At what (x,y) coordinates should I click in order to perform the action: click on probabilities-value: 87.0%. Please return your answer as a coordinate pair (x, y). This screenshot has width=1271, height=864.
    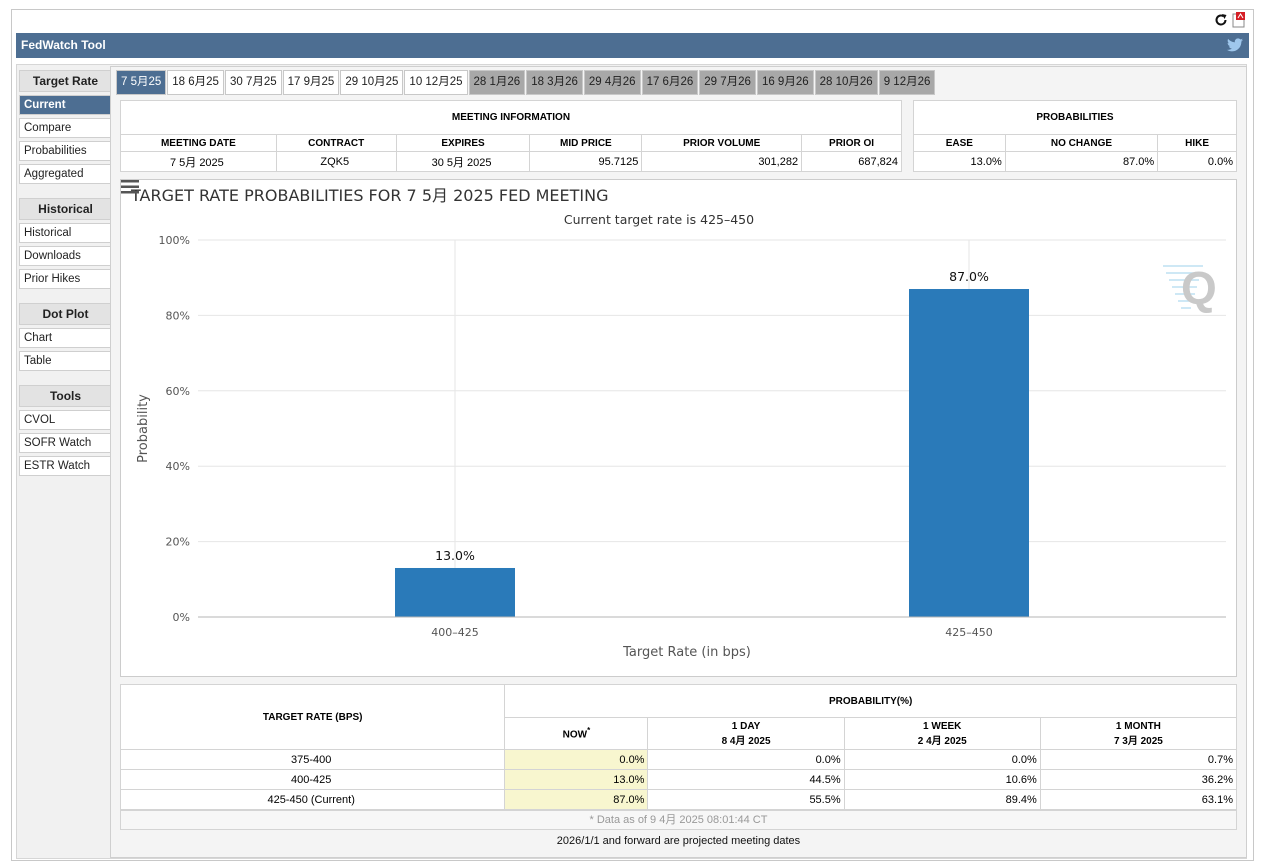
    Looking at the image, I should click on (1081, 161).